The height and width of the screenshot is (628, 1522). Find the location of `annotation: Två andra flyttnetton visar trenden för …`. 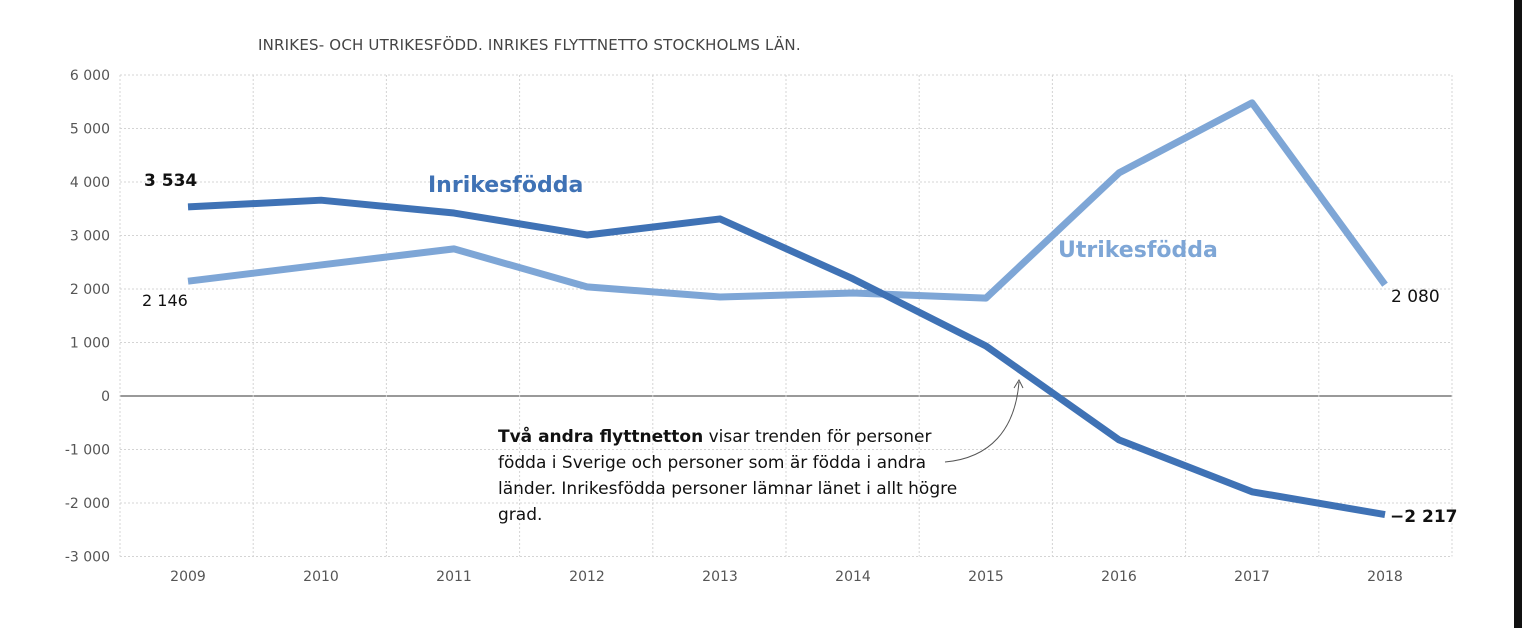

annotation: Två andra flyttnetton visar trenden för … is located at coordinates (733, 476).